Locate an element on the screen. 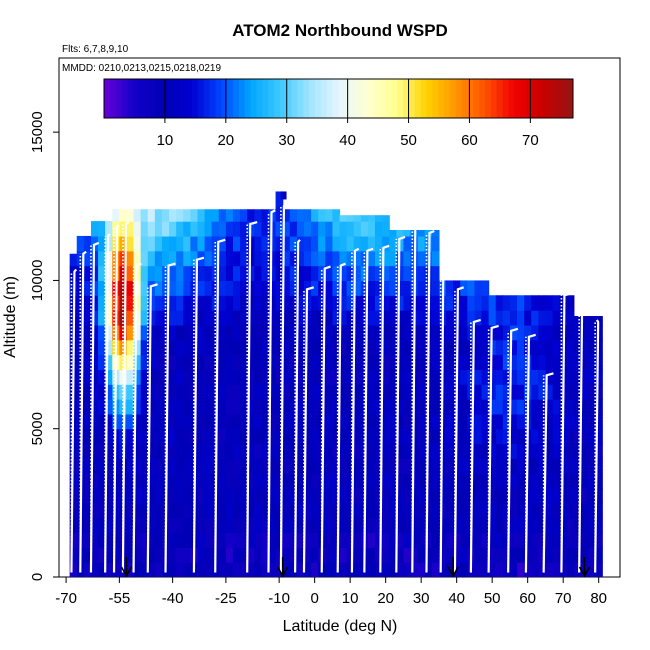  x-tick-label: 20 is located at coordinates (385, 598).